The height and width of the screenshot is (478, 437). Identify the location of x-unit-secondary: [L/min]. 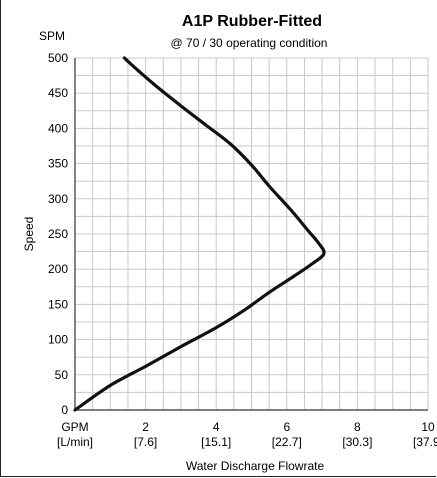
(75, 442).